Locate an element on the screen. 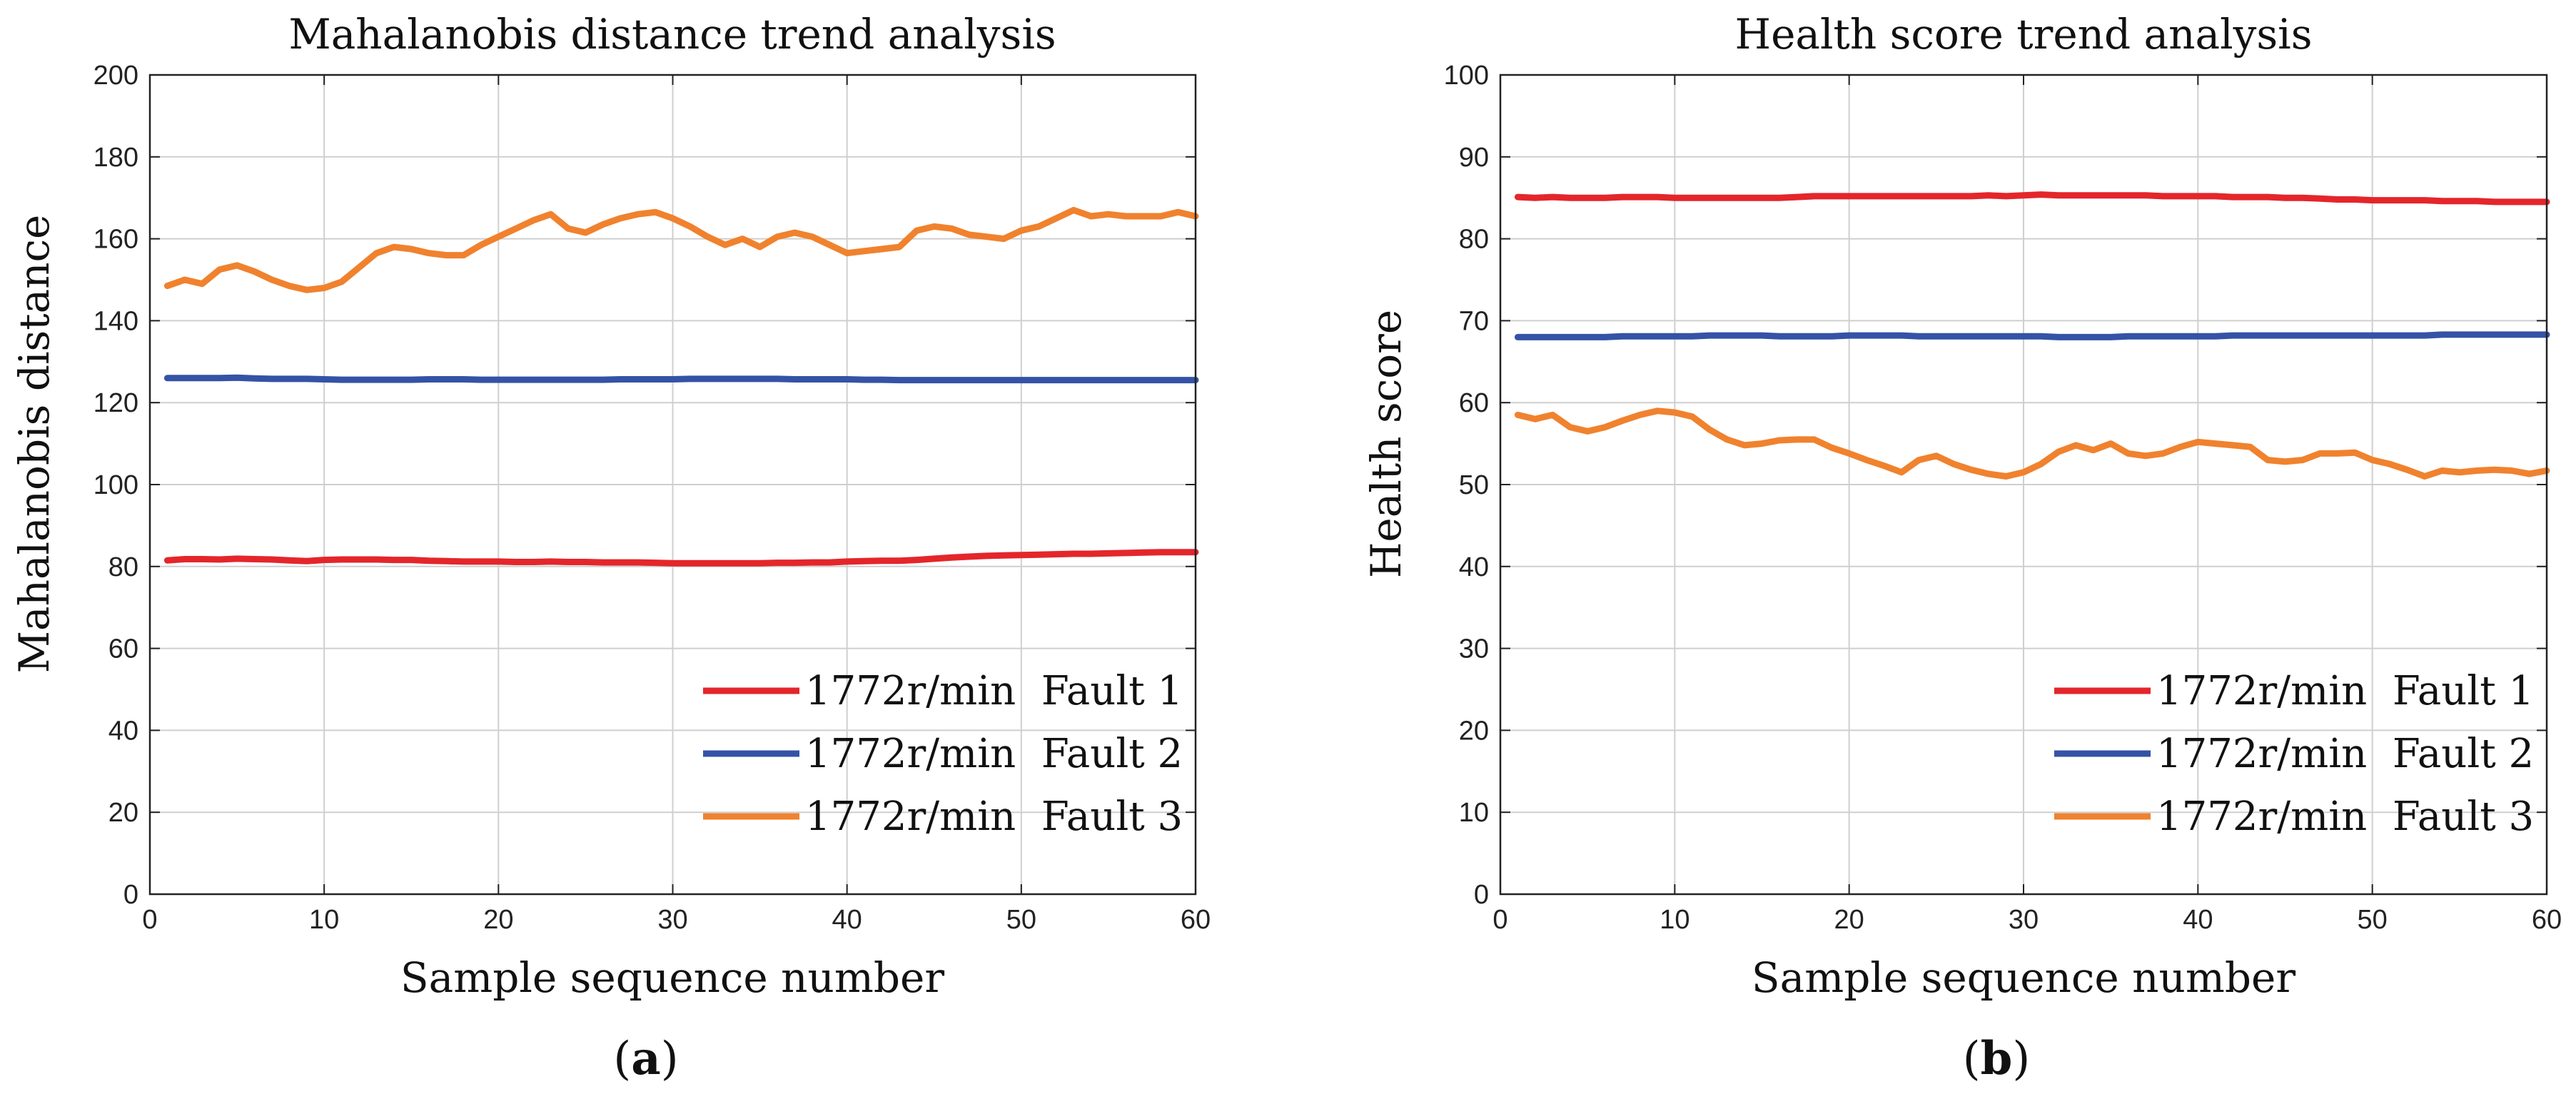  panel-letter: b is located at coordinates (1997, 1058).